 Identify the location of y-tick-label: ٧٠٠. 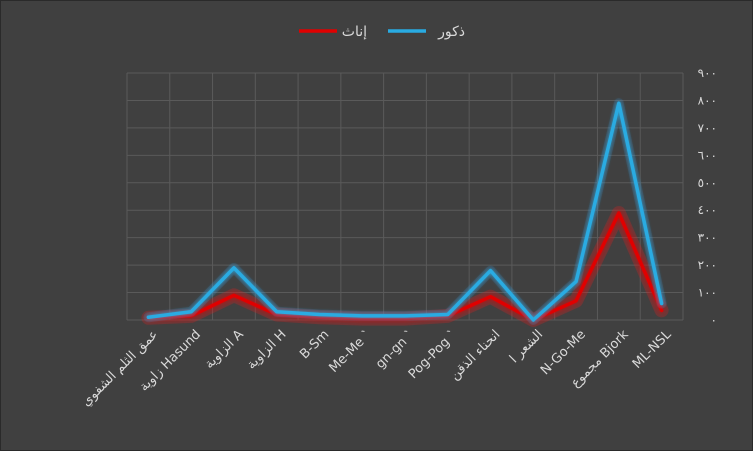
(707, 128).